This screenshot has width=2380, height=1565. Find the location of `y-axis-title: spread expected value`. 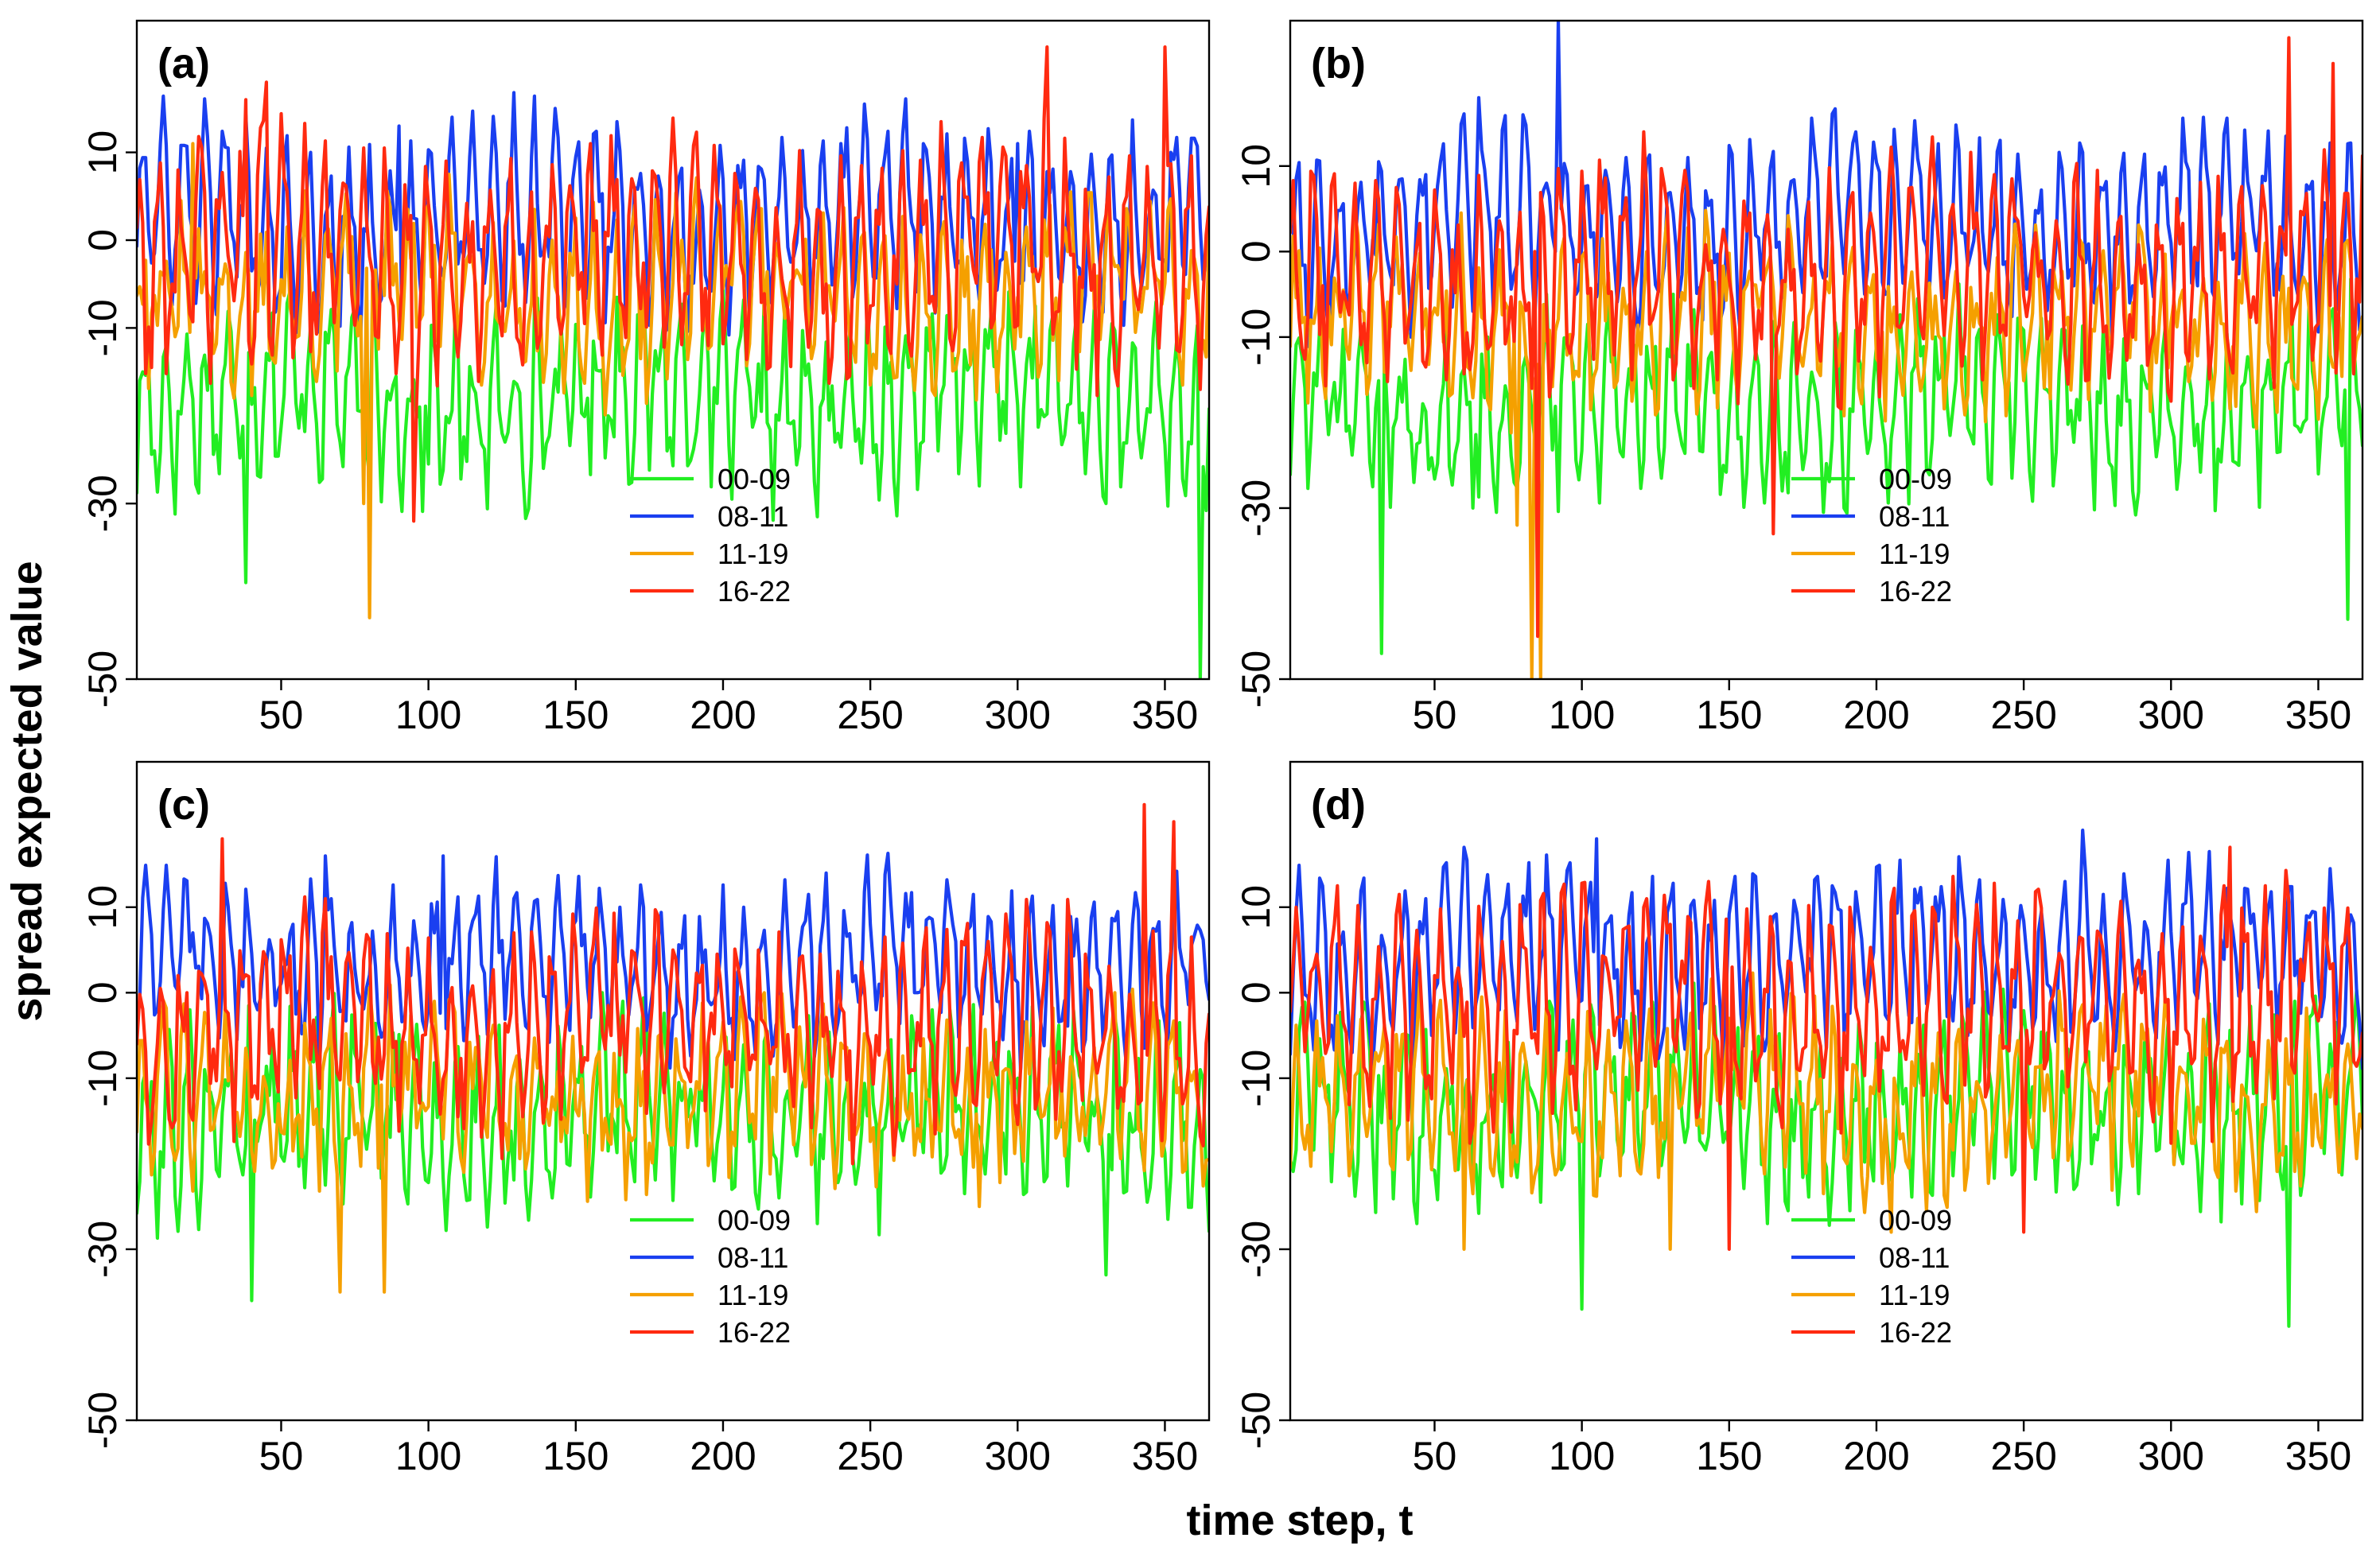

y-axis-title: spread expected value is located at coordinates (27, 791).